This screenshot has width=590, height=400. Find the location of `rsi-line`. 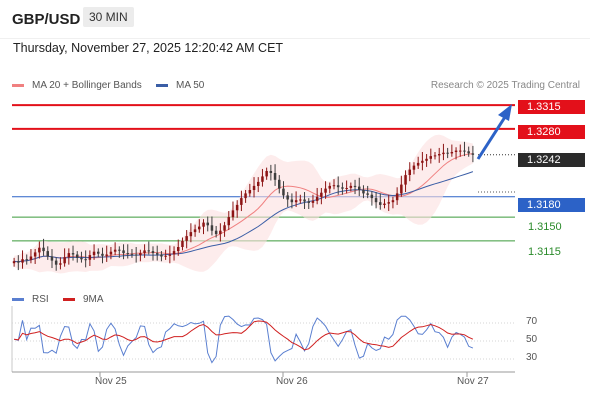

rsi-line is located at coordinates (243, 339).